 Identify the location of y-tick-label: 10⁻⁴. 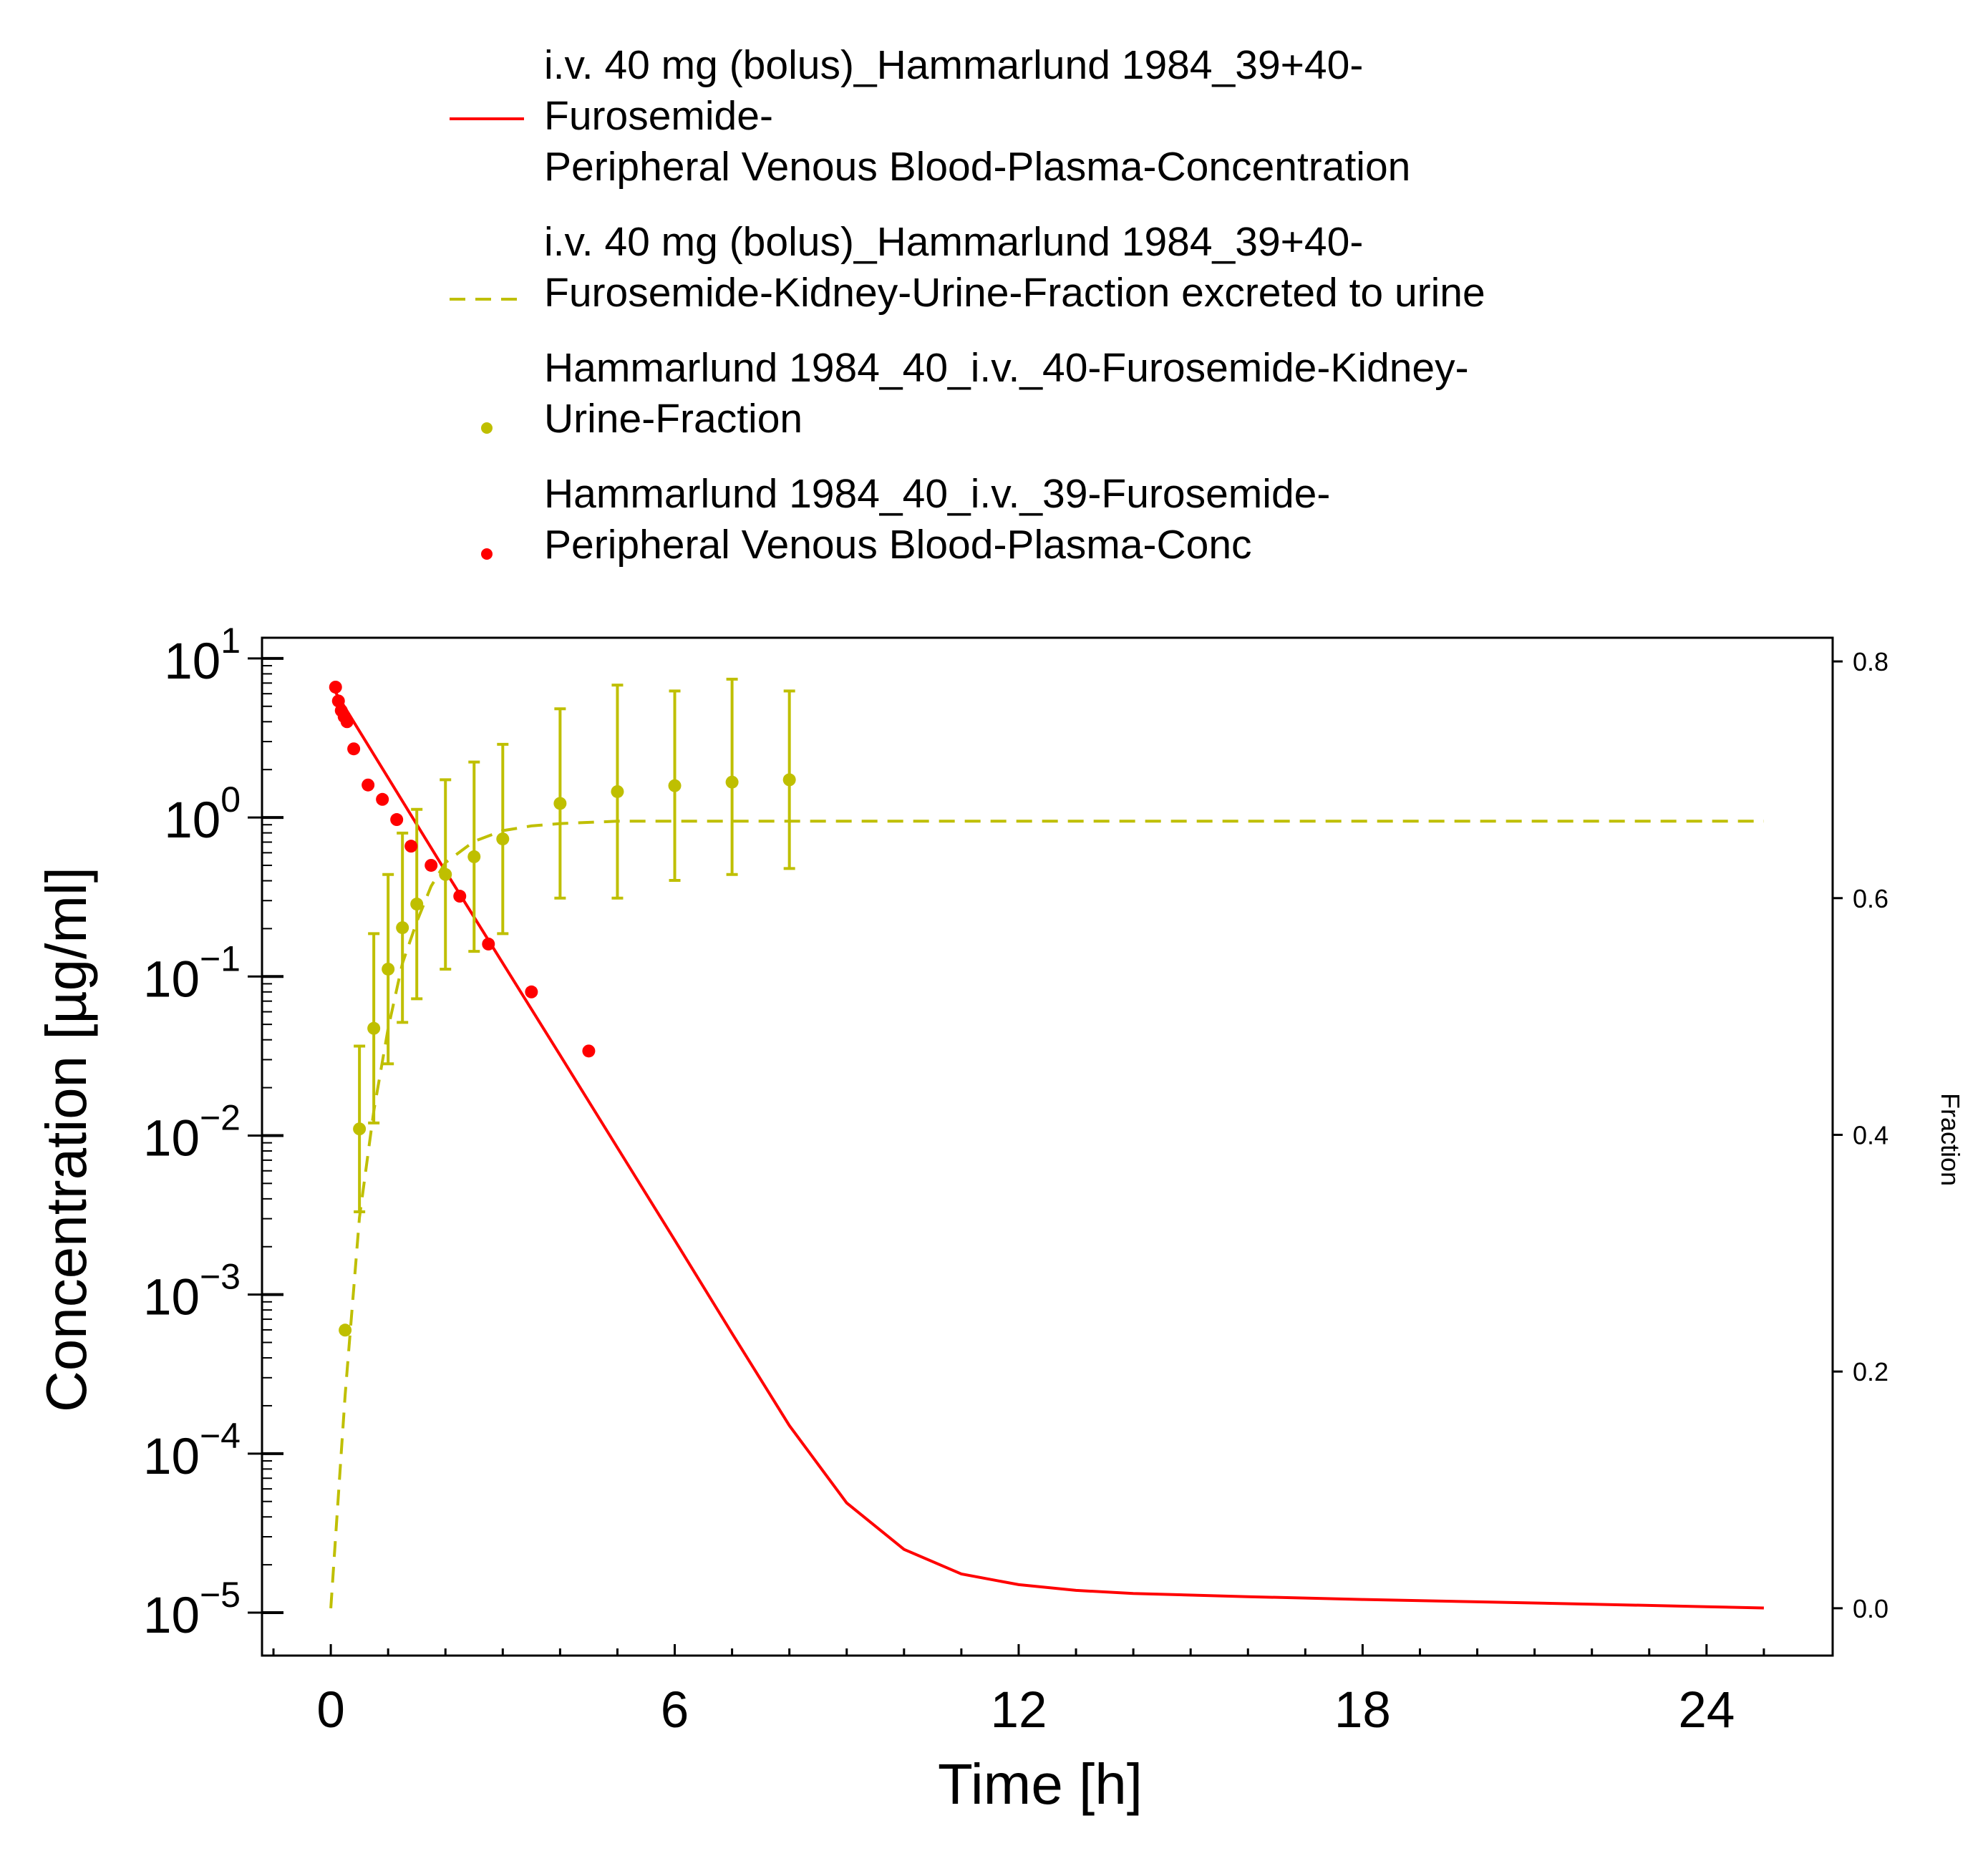
(192, 1450).